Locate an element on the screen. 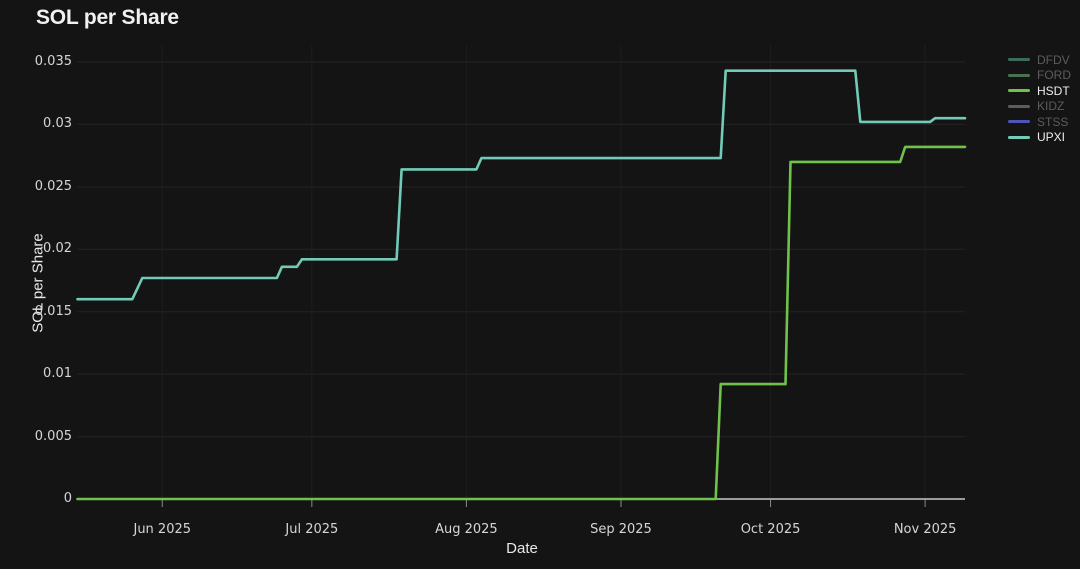  legend-label: HSDT is located at coordinates (1053, 90).